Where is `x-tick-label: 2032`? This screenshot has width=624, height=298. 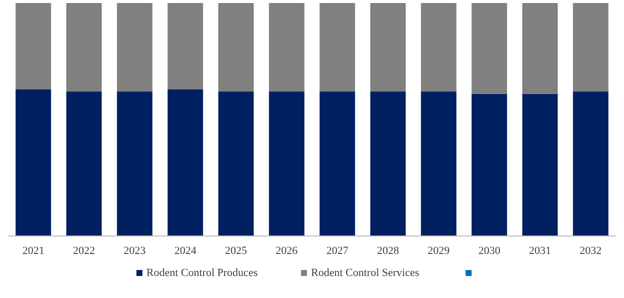 x-tick-label: 2032 is located at coordinates (591, 251).